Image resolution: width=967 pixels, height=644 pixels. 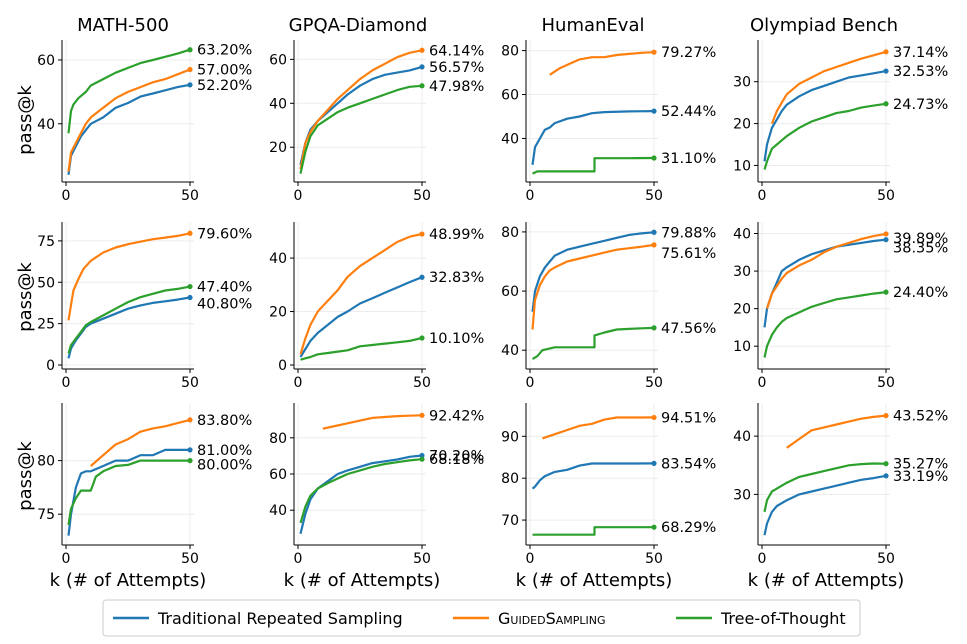 I want to click on y-tick-label: 30, so click(x=742, y=272).